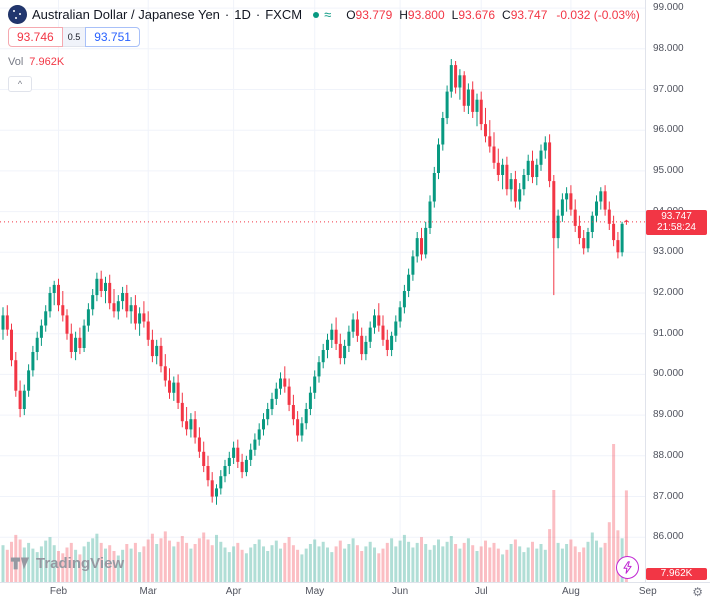 This screenshot has width=710, height=600. What do you see at coordinates (668, 537) in the screenshot?
I see `price-tick: 86.000` at bounding box center [668, 537].